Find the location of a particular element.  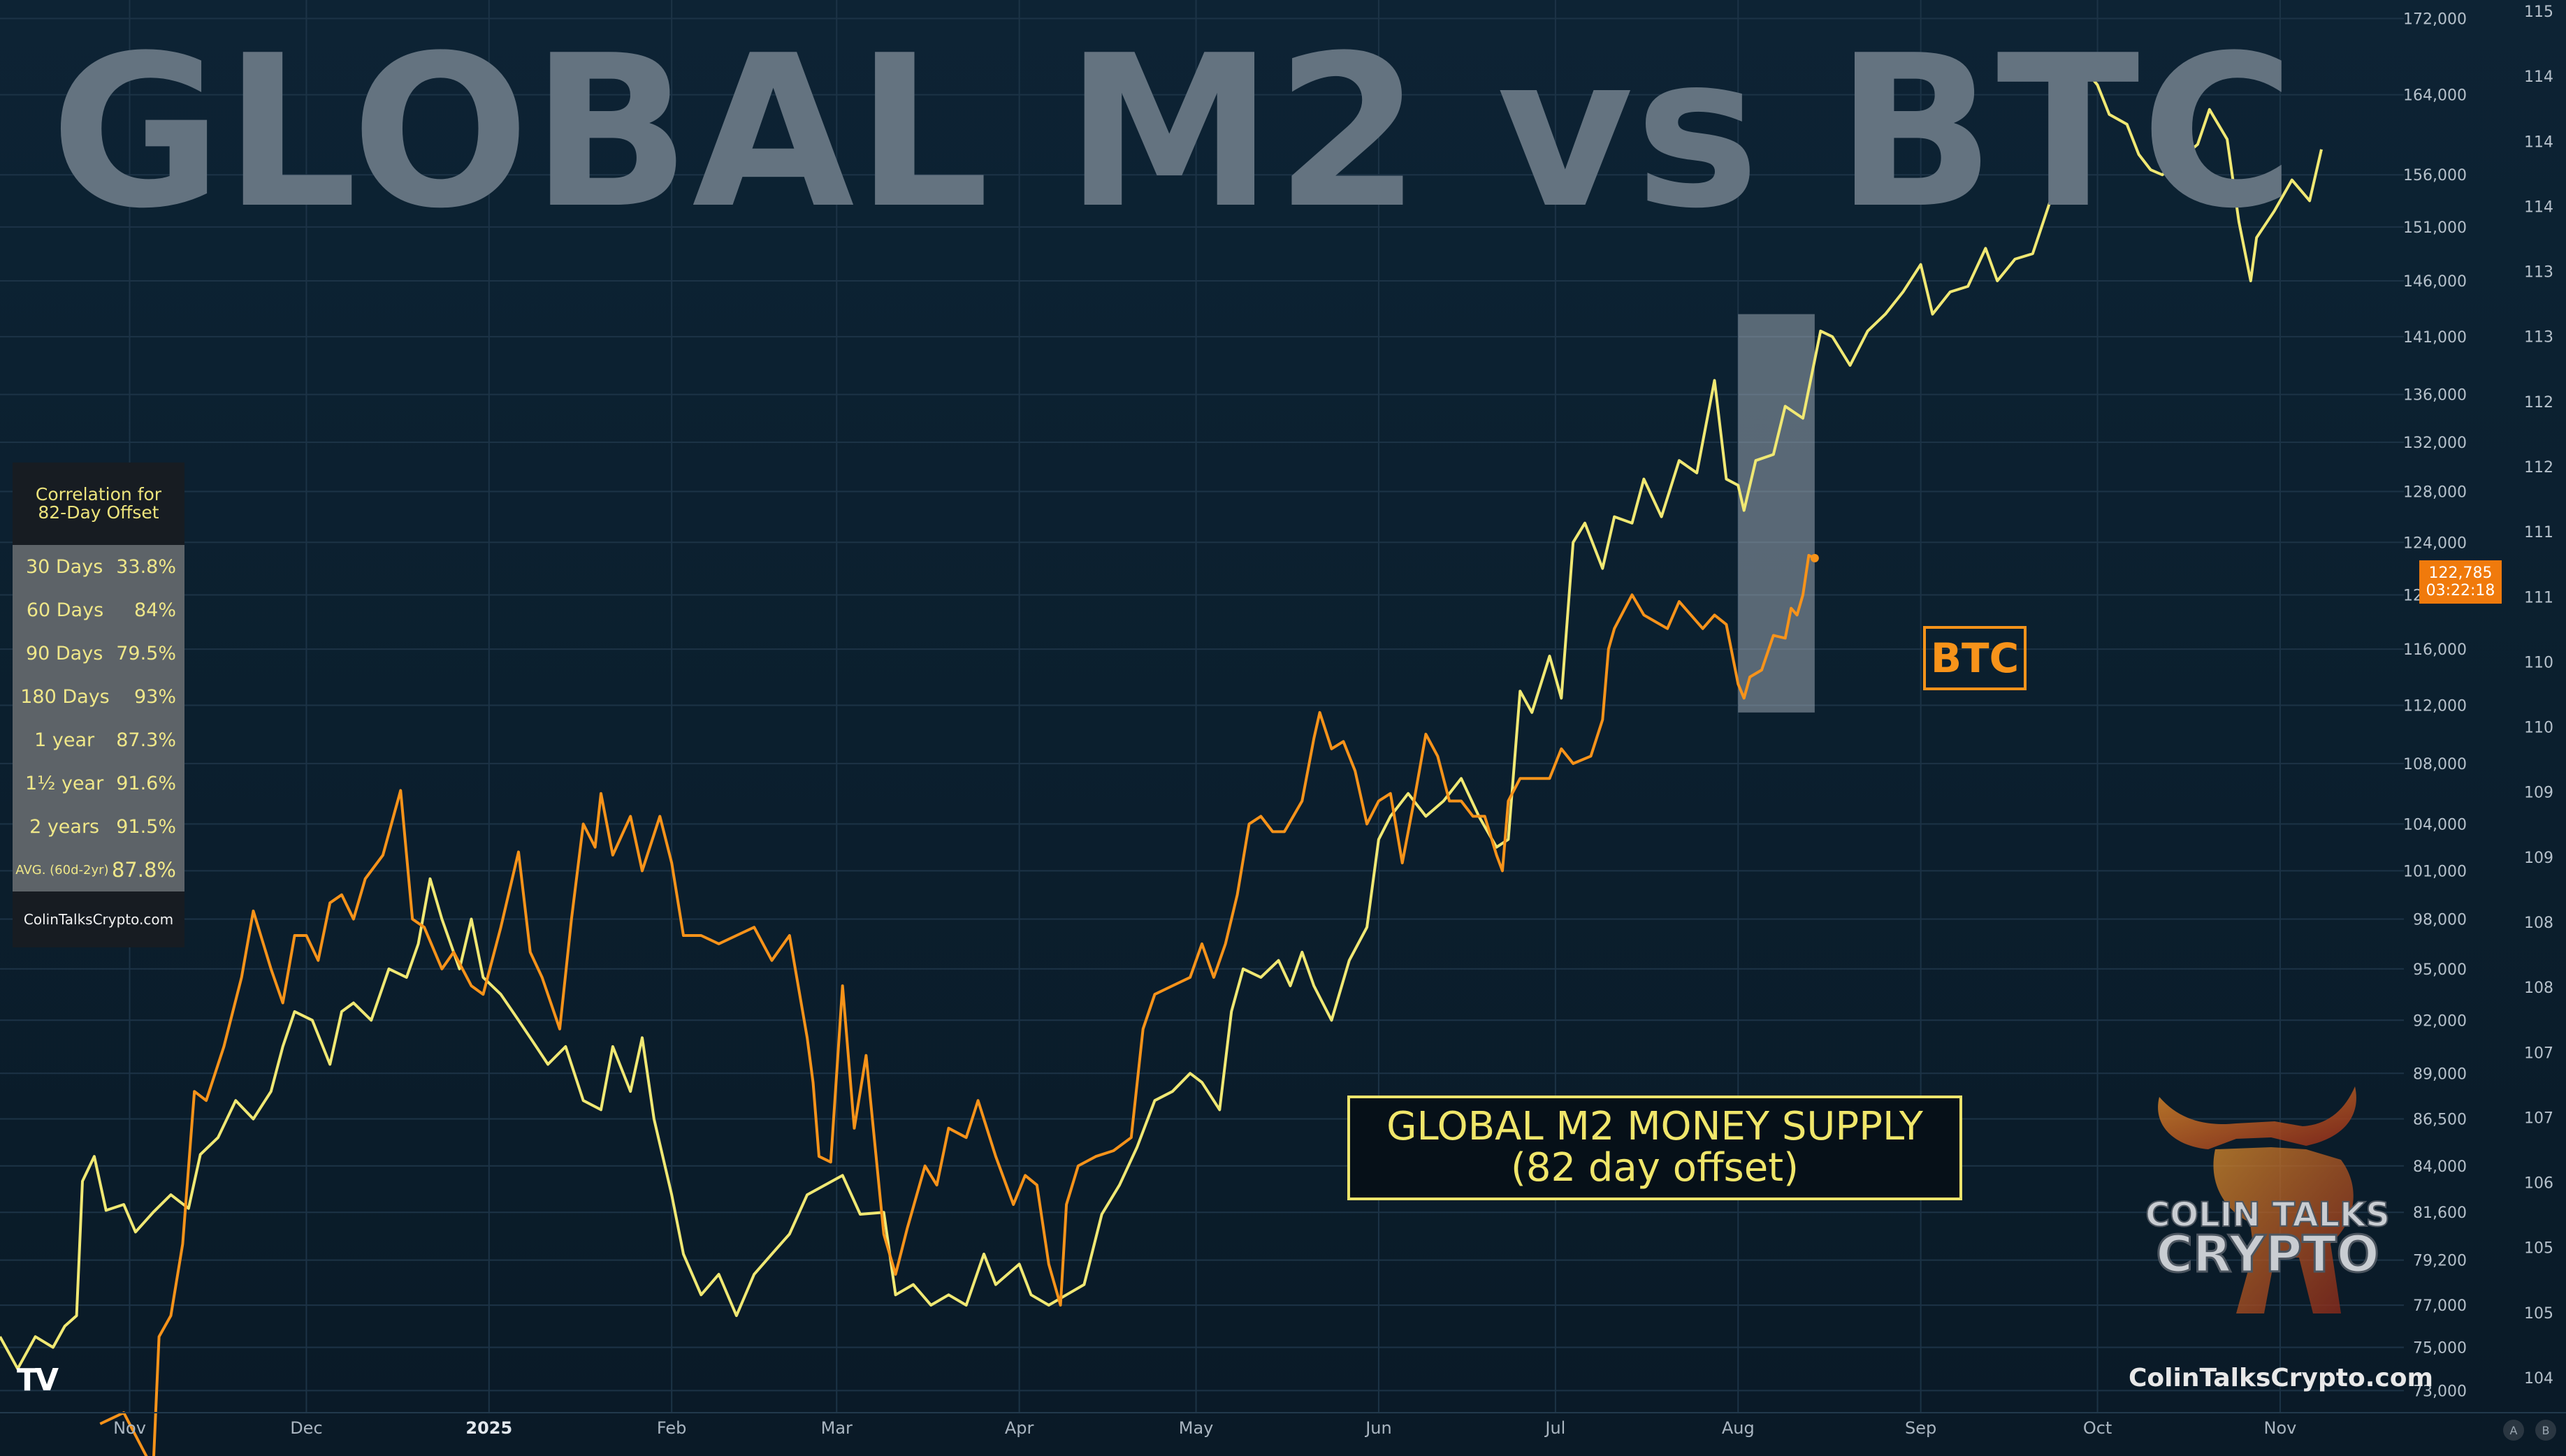

y-tick-label: 89,000 is located at coordinates (2440, 1074).